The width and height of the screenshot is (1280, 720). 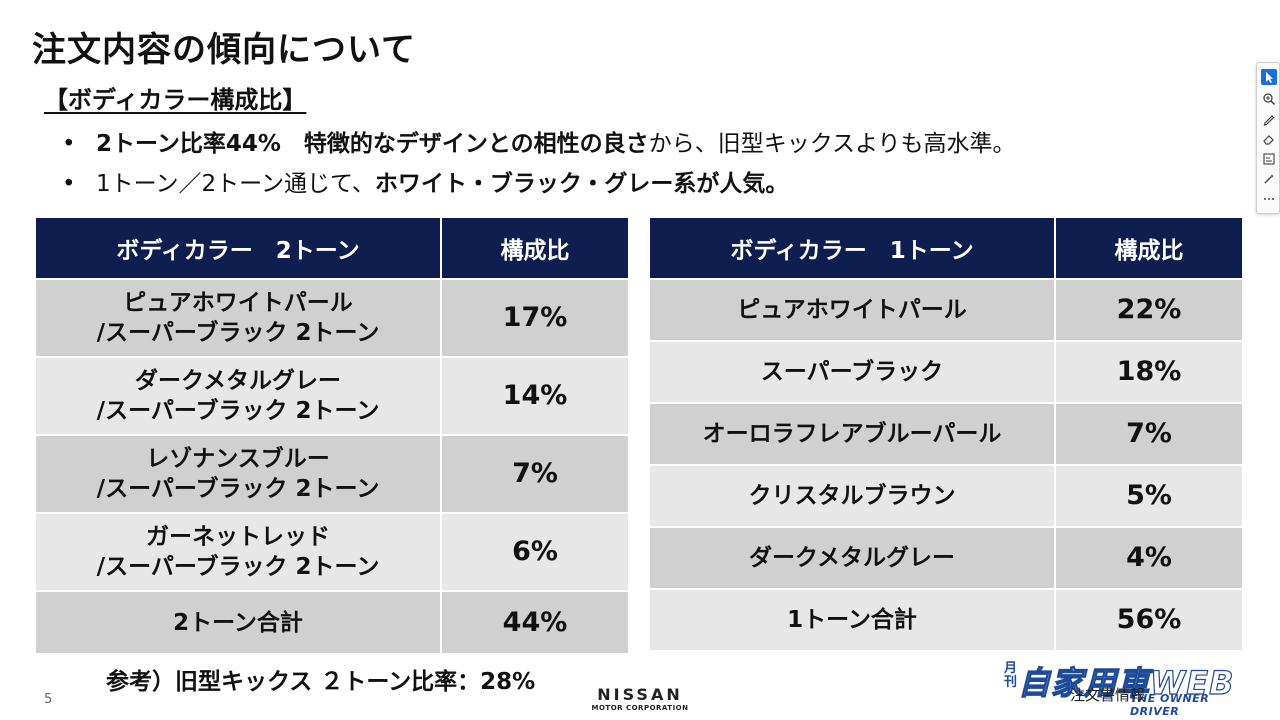 I want to click on column-header-body-color: ボディカラー 2トーン, so click(x=238, y=248).